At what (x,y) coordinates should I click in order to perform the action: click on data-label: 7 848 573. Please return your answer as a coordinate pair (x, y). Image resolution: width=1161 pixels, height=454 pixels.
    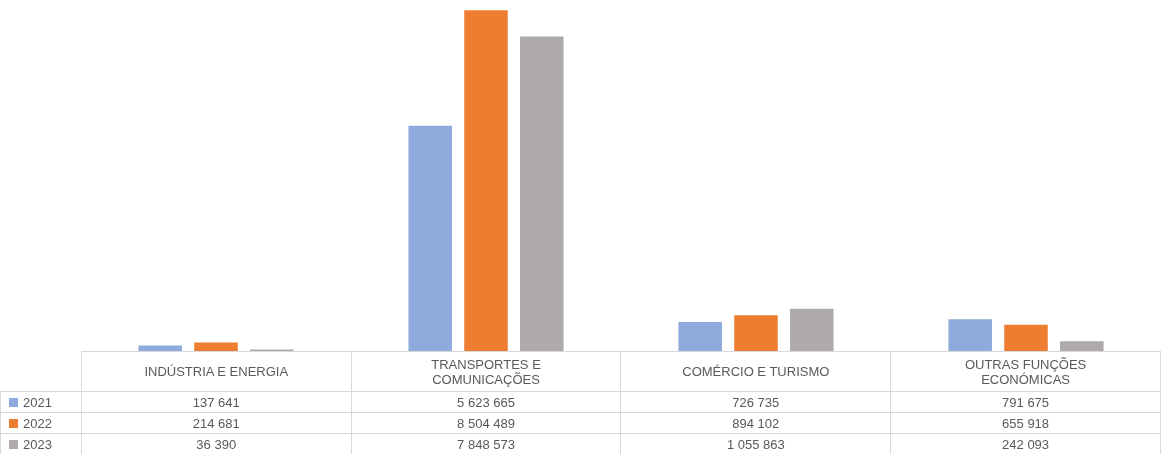
    Looking at the image, I should click on (486, 443).